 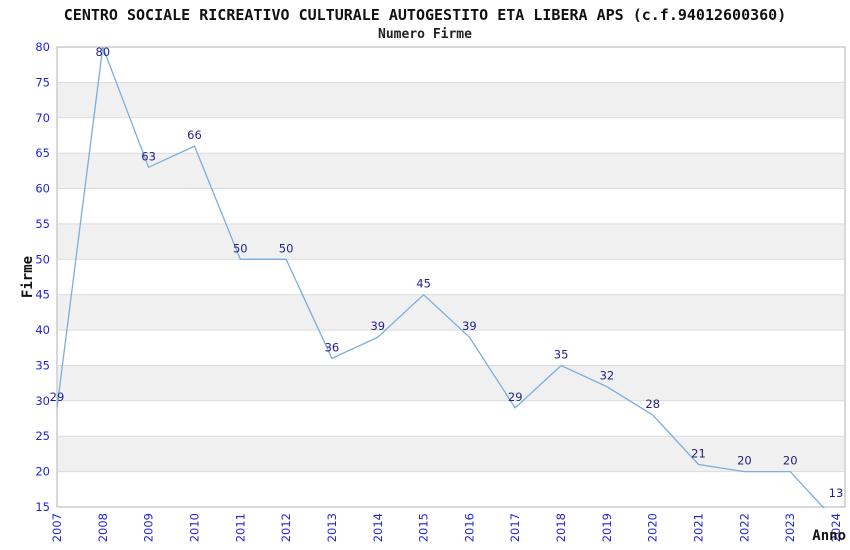 What do you see at coordinates (42, 47) in the screenshot?
I see `y-tick-label: 80` at bounding box center [42, 47].